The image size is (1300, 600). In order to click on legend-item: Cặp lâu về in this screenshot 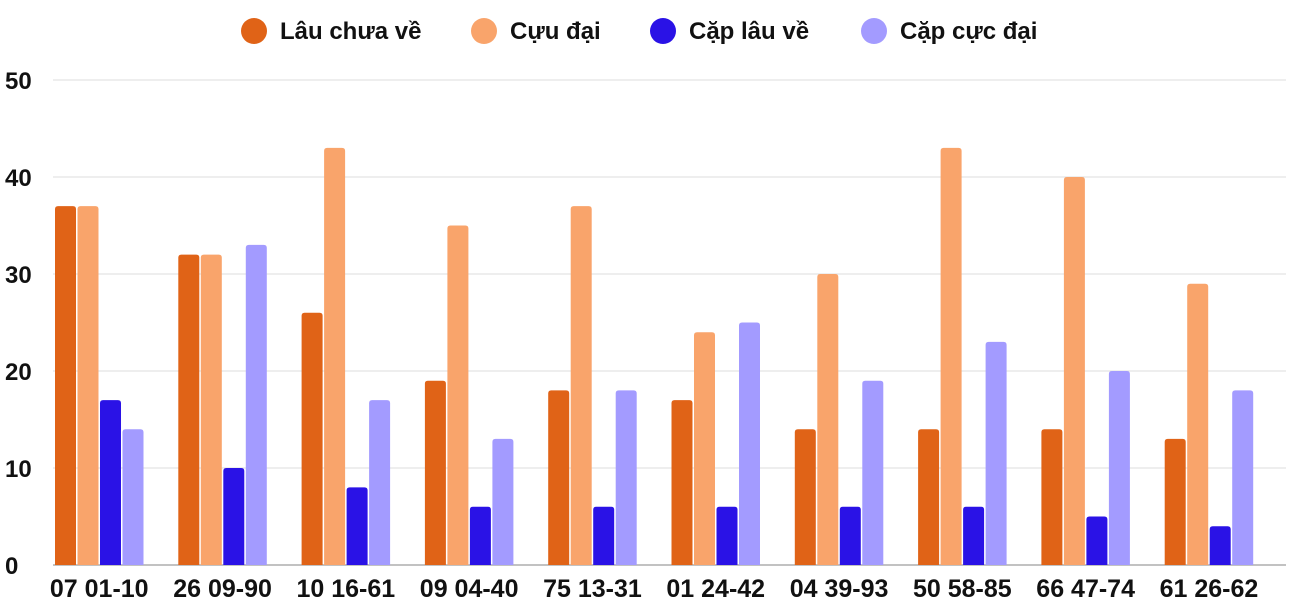, I will do `click(729, 31)`.